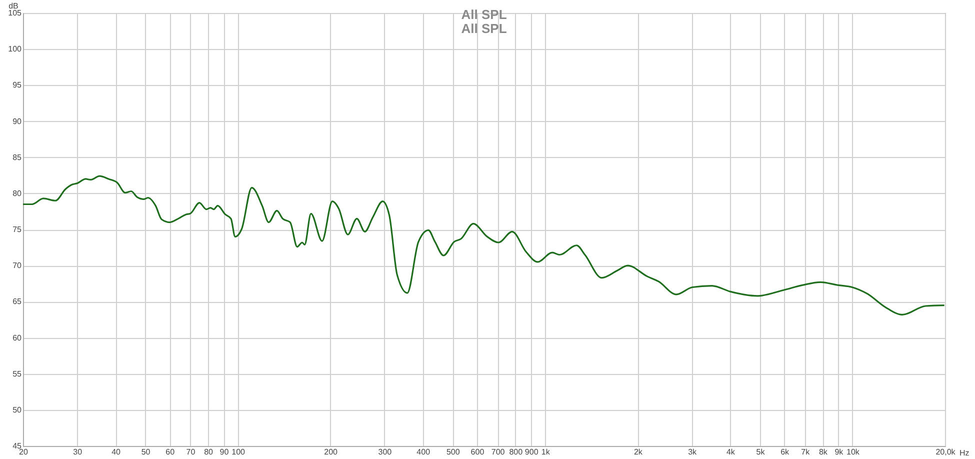 Image resolution: width=975 pixels, height=459 pixels. What do you see at coordinates (239, 452) in the screenshot?
I see `x-tick-label: 100` at bounding box center [239, 452].